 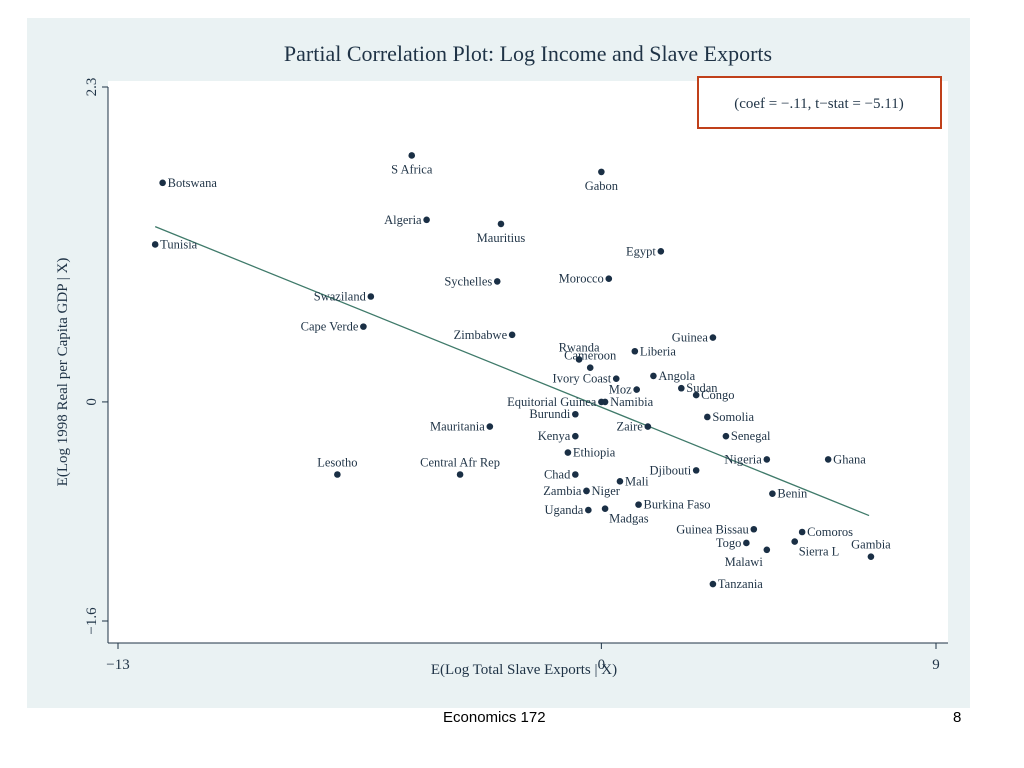 What do you see at coordinates (582, 379) in the screenshot?
I see `point-label: Ivory Coast` at bounding box center [582, 379].